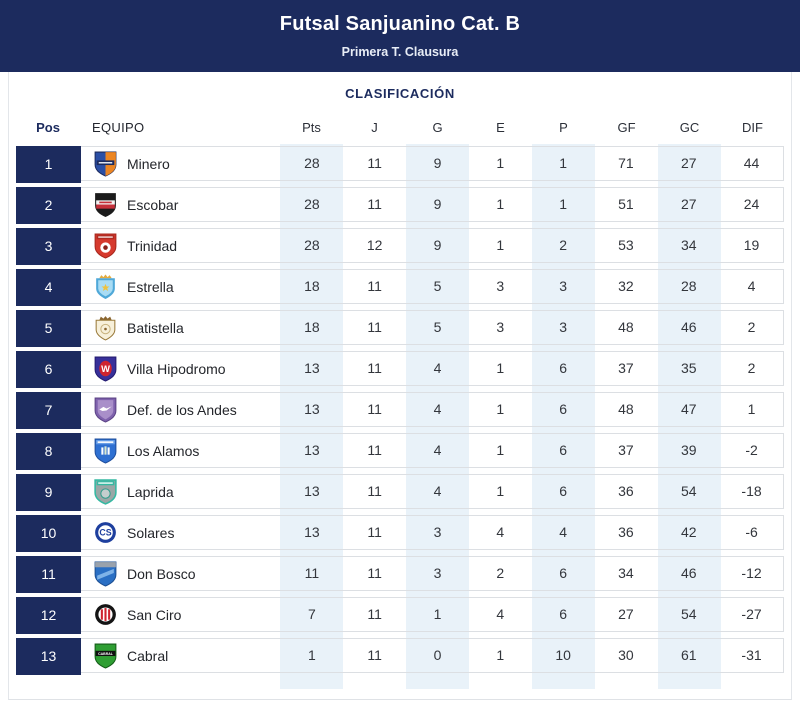 This screenshot has height=724, width=800. I want to click on stat-dif: 44, so click(751, 163).